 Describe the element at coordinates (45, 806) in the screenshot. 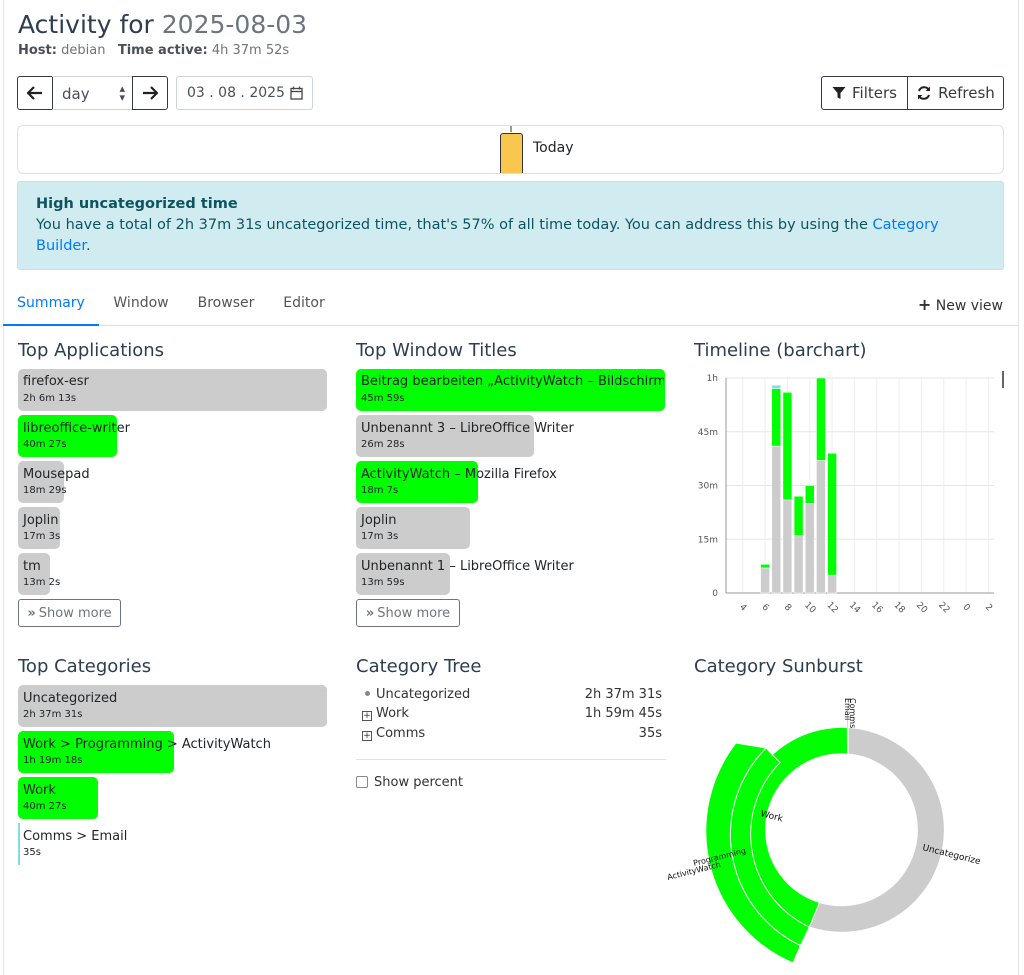

I see `category-time: 40m 27s` at that location.